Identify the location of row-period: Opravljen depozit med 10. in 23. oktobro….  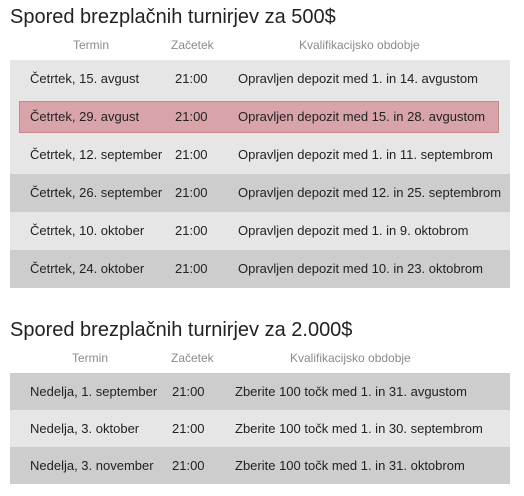
(360, 268).